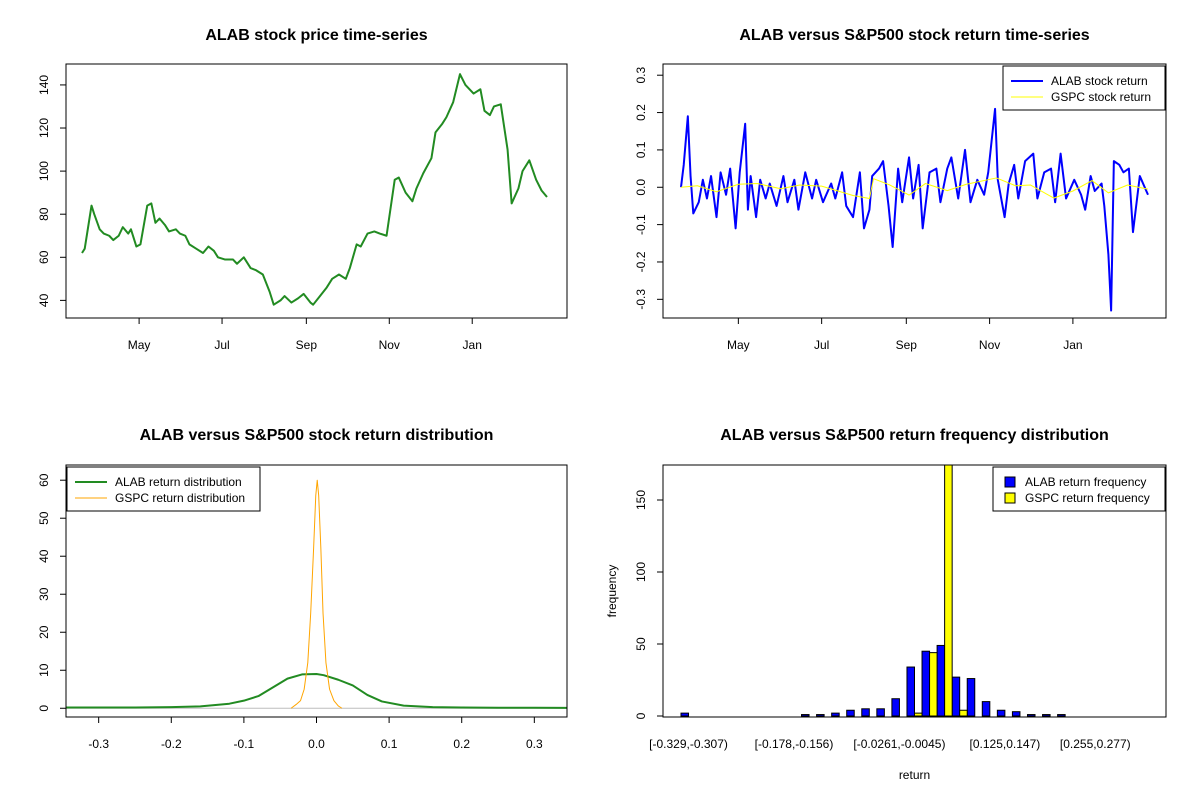  What do you see at coordinates (534, 744) in the screenshot?
I see `density-x-tick-label: 0.3` at bounding box center [534, 744].